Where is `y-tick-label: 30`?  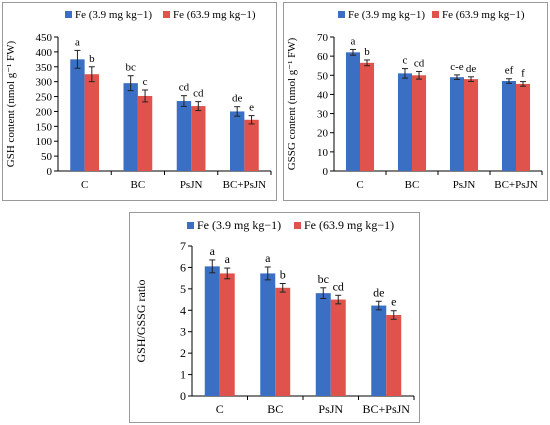
y-tick-label: 30 is located at coordinates (323, 115).